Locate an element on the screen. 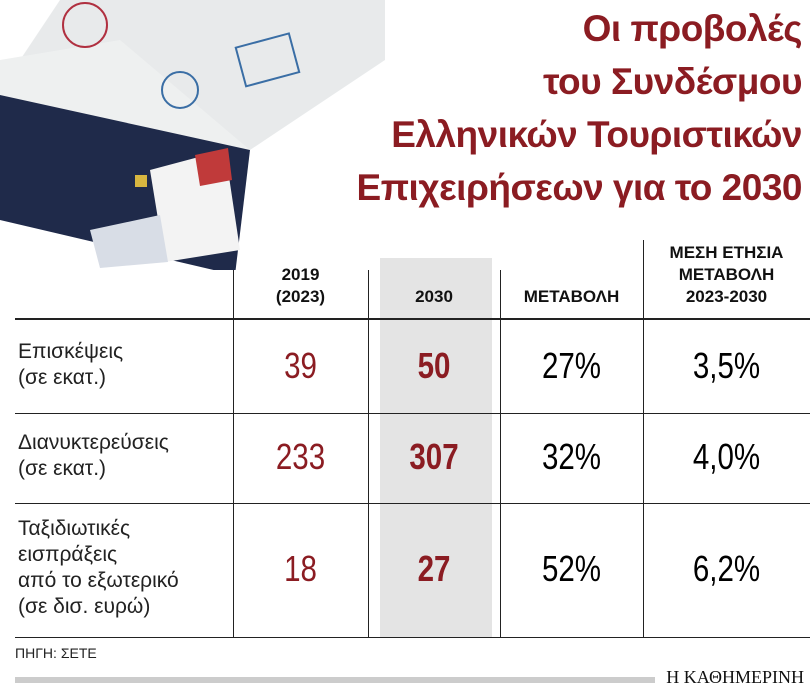  row-label: Επισκέψεις (σε εκατ.) is located at coordinates (70, 365).